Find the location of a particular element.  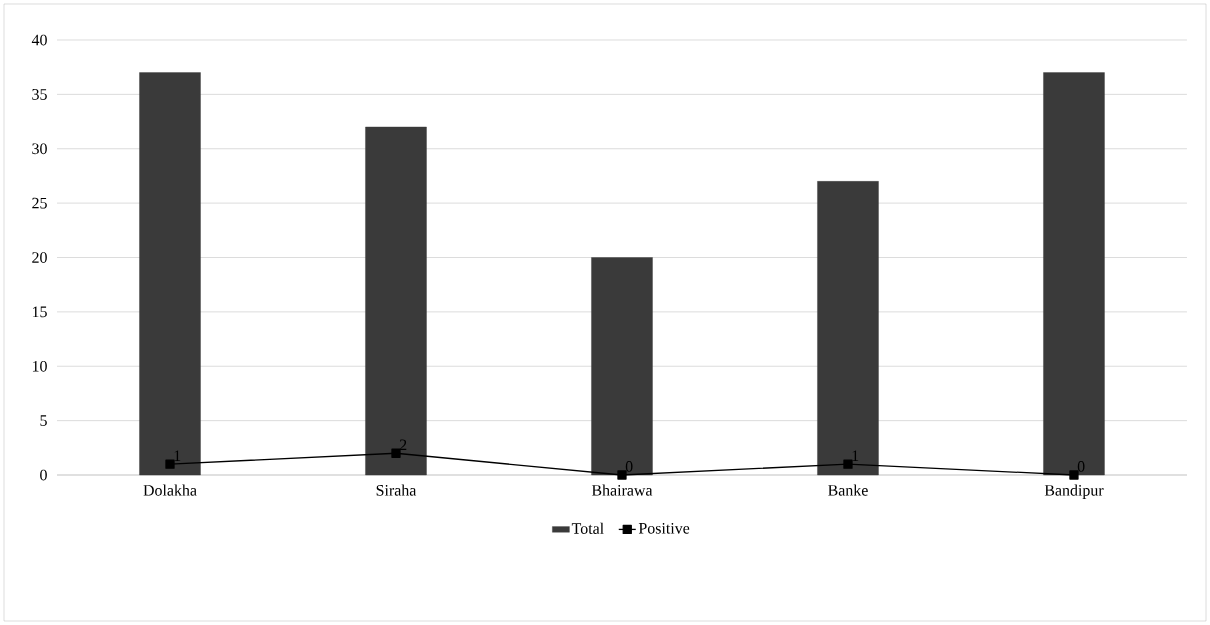

y-tick-label: 0 is located at coordinates (43, 475).